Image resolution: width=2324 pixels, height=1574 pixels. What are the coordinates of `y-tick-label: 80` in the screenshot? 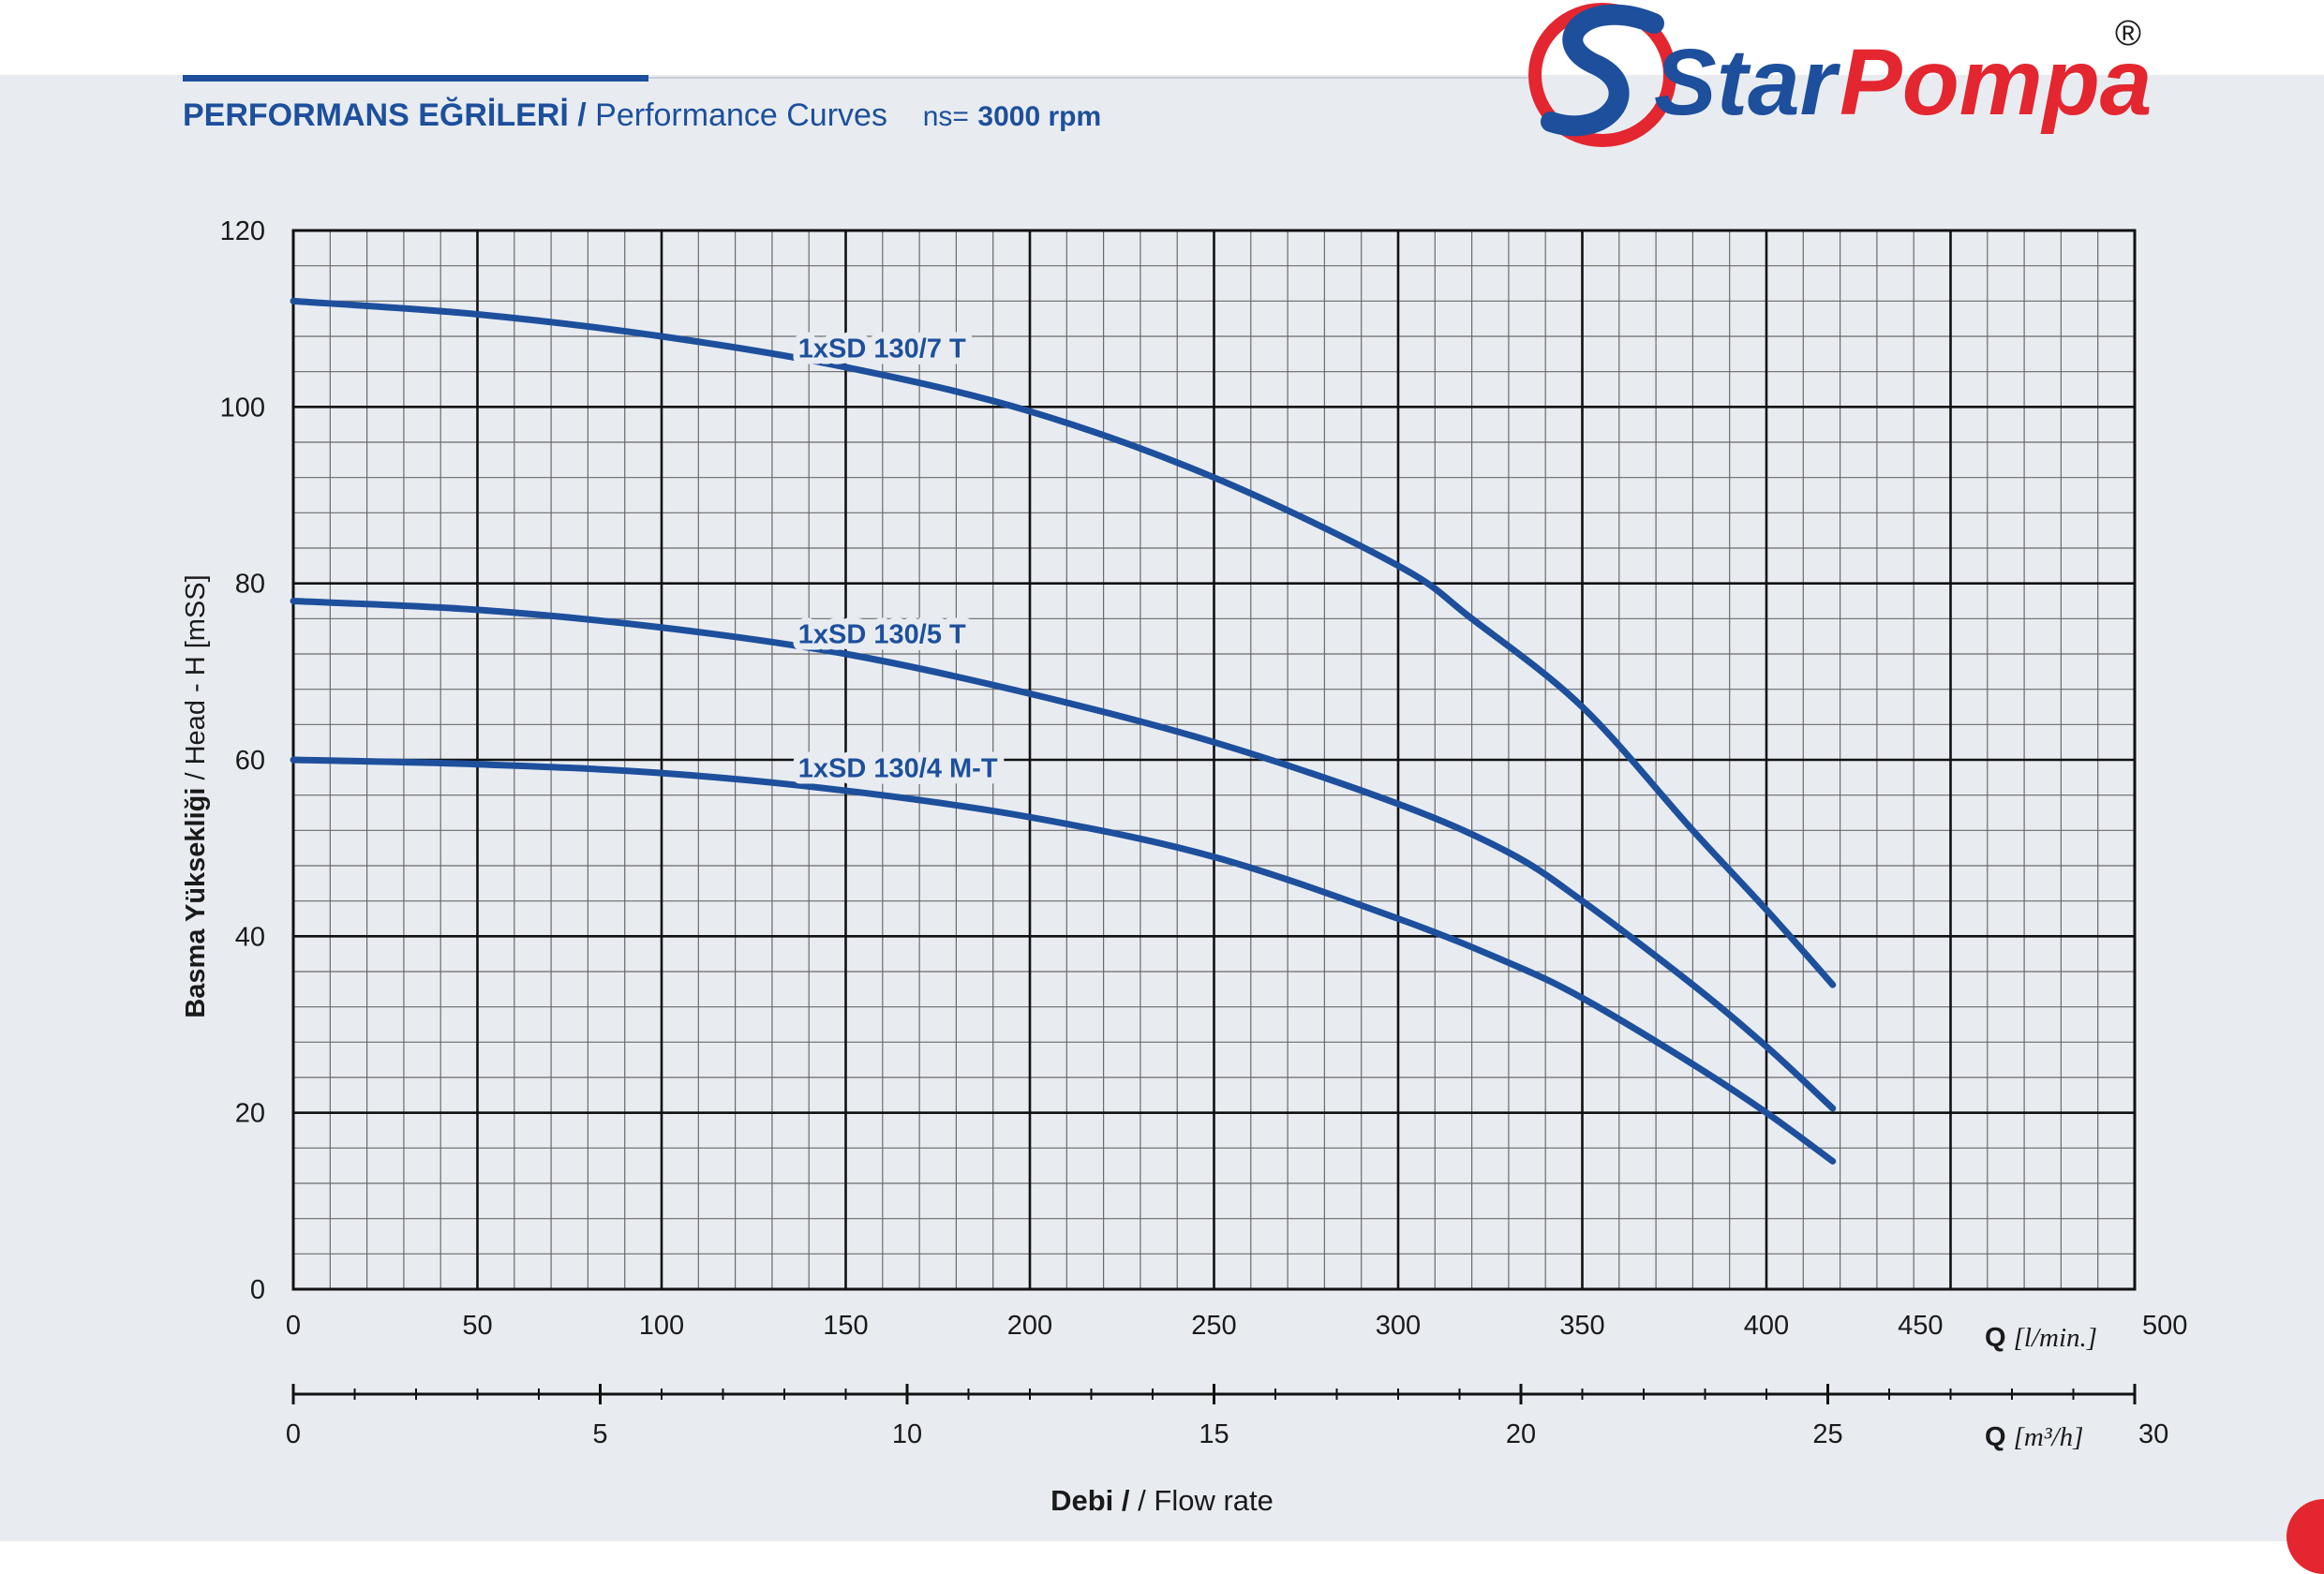 It's located at (250, 585).